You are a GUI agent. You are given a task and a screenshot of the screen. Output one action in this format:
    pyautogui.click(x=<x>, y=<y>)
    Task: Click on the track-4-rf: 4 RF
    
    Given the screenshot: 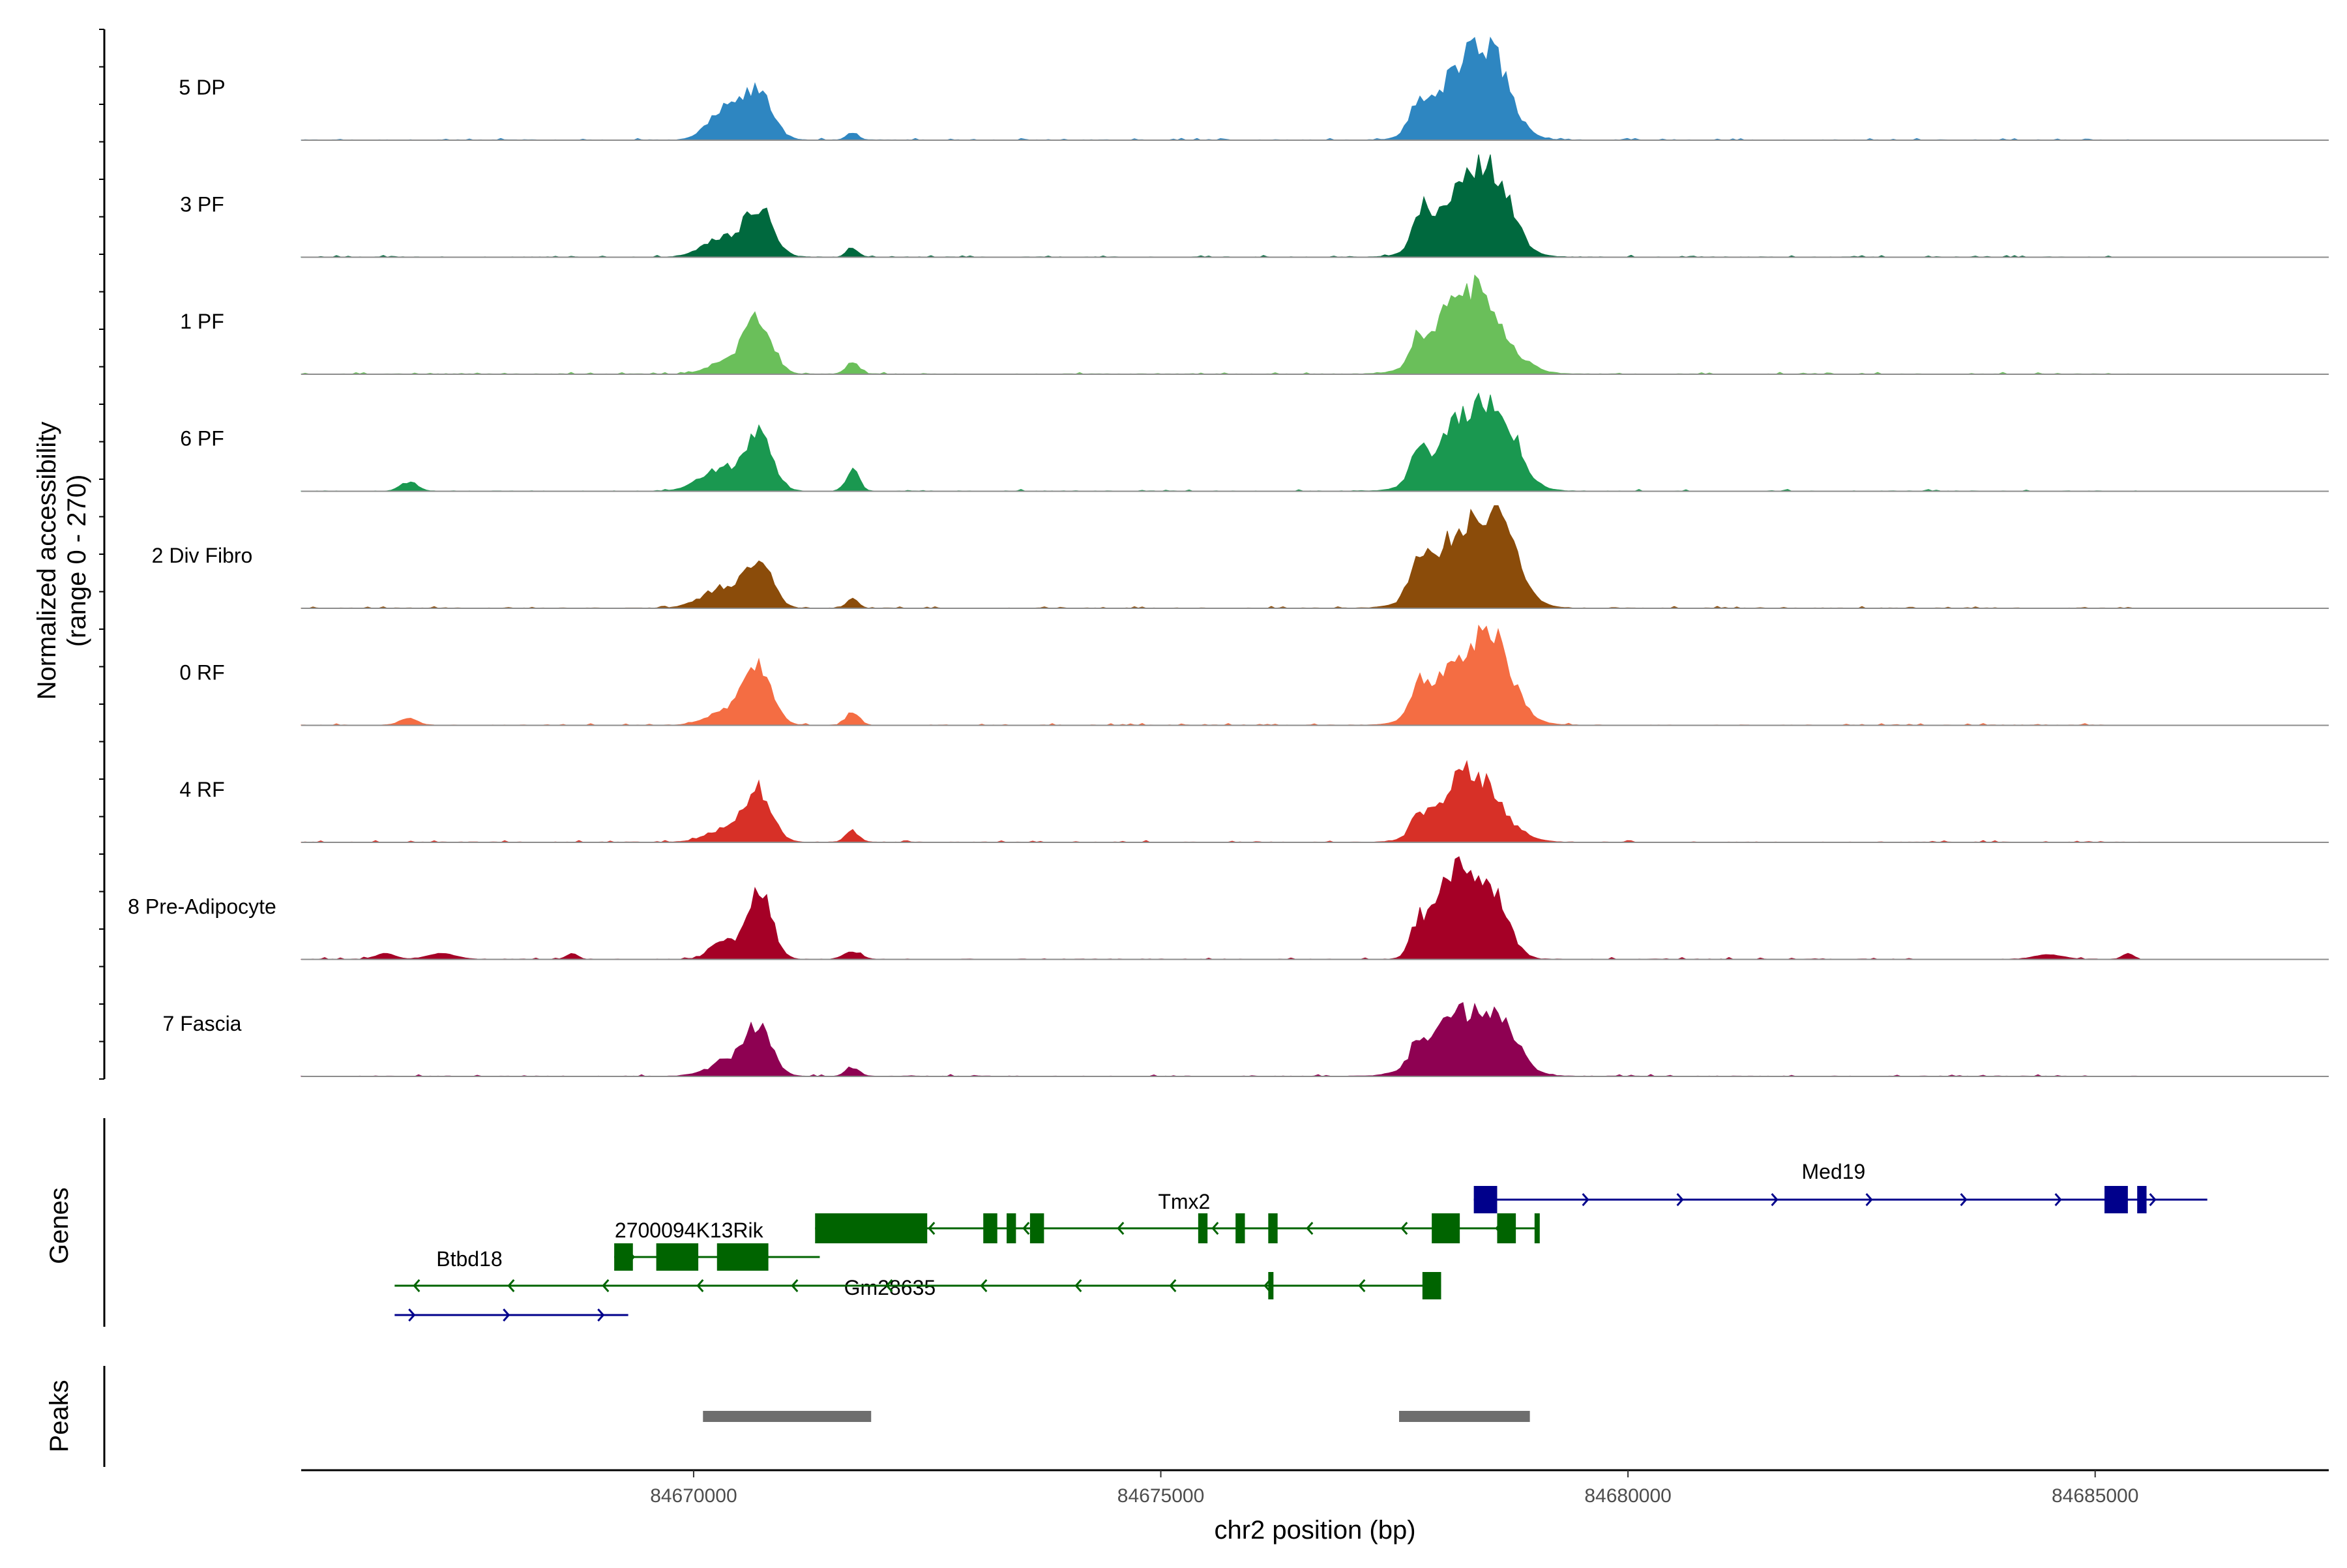 What is the action you would take?
    pyautogui.click(x=1254, y=802)
    